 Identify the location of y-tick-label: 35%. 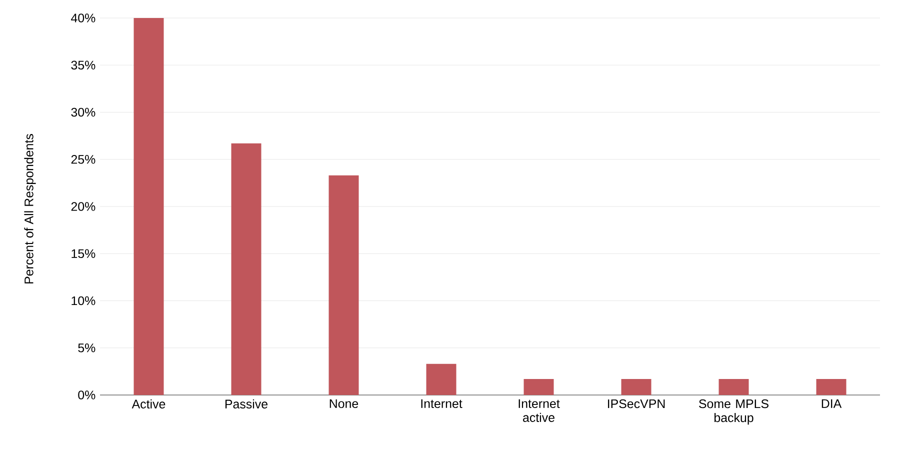
(83, 65).